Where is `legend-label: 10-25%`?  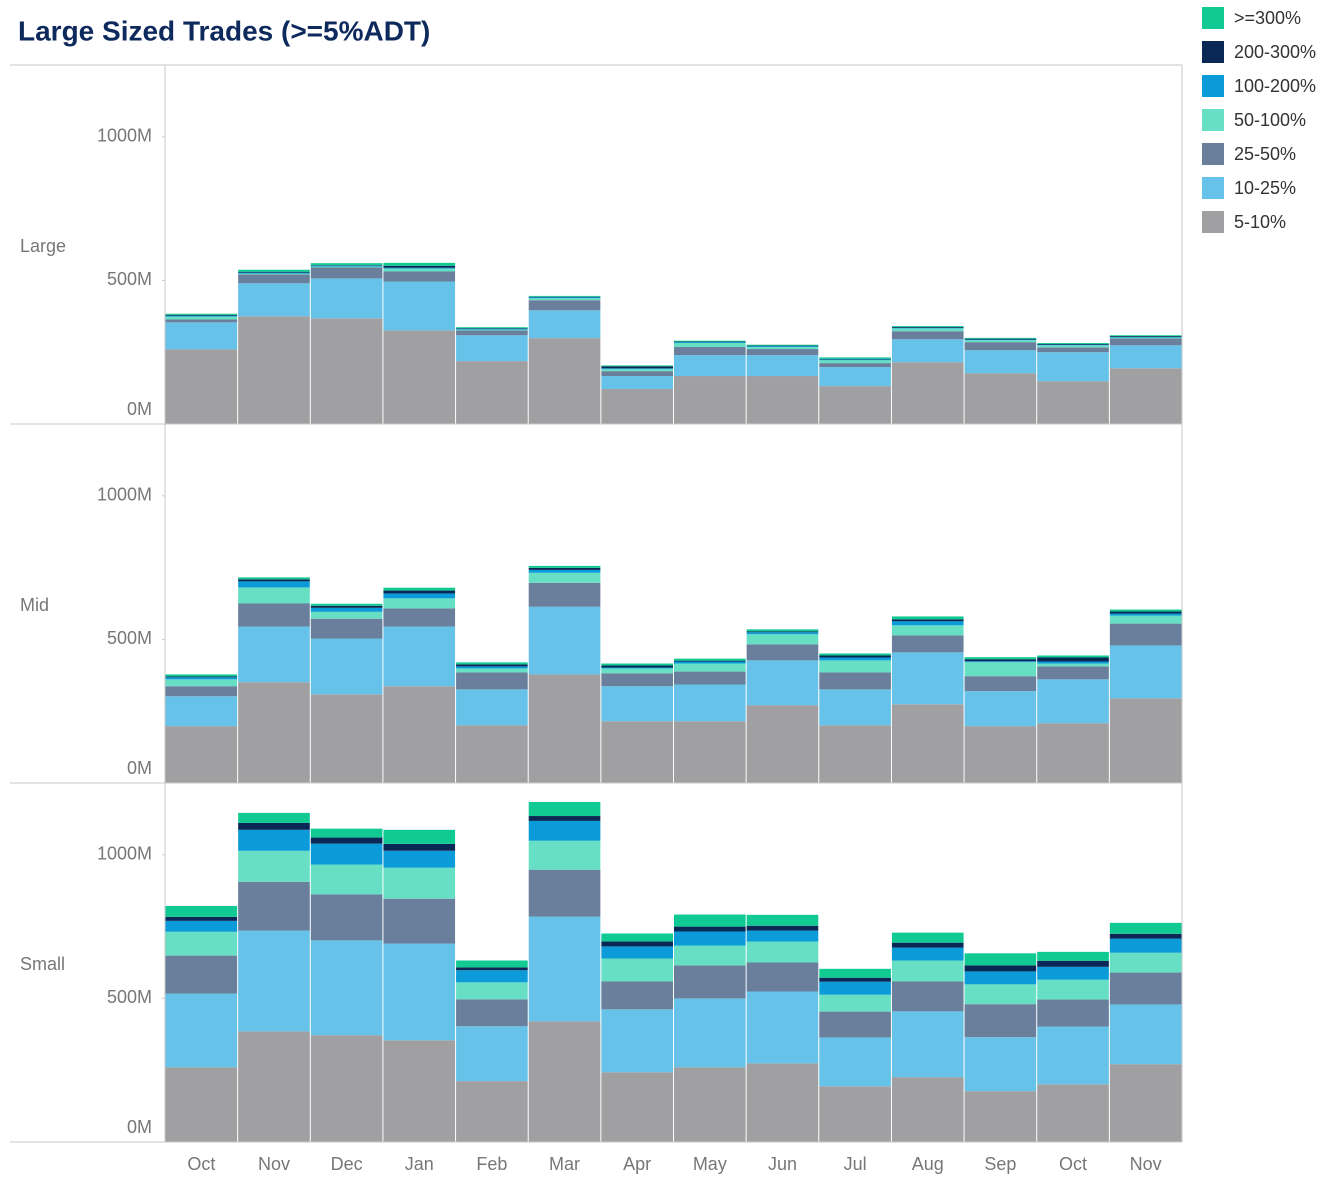 legend-label: 10-25% is located at coordinates (1265, 188).